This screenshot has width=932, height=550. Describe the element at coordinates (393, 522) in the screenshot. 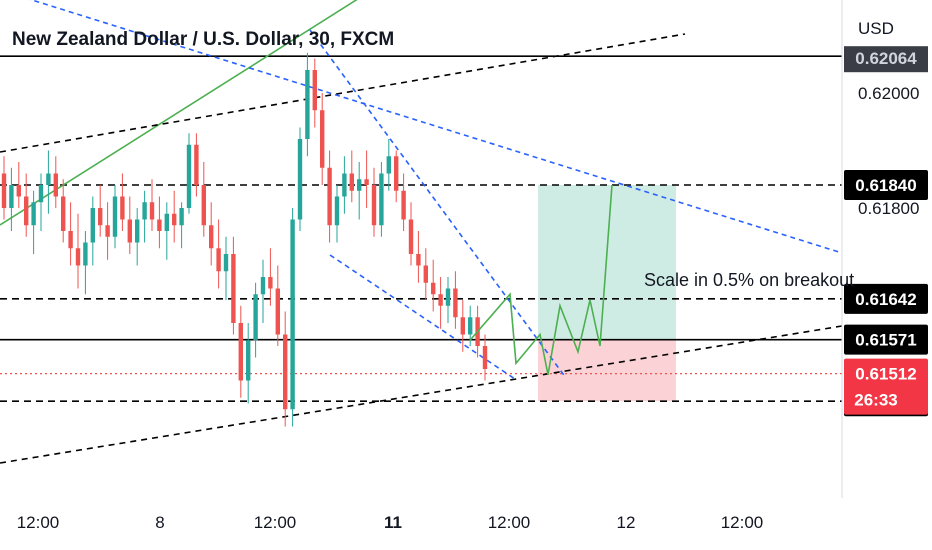

I see `x-tick-label: 11` at that location.